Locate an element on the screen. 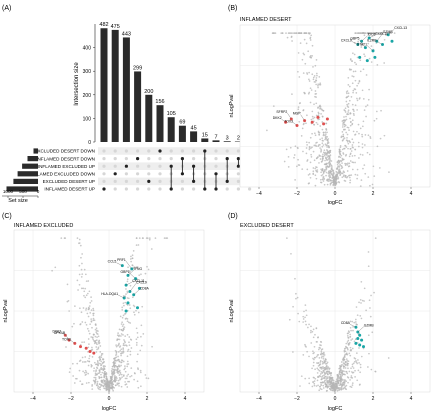  x-tick-label: −4 is located at coordinates (33, 399).